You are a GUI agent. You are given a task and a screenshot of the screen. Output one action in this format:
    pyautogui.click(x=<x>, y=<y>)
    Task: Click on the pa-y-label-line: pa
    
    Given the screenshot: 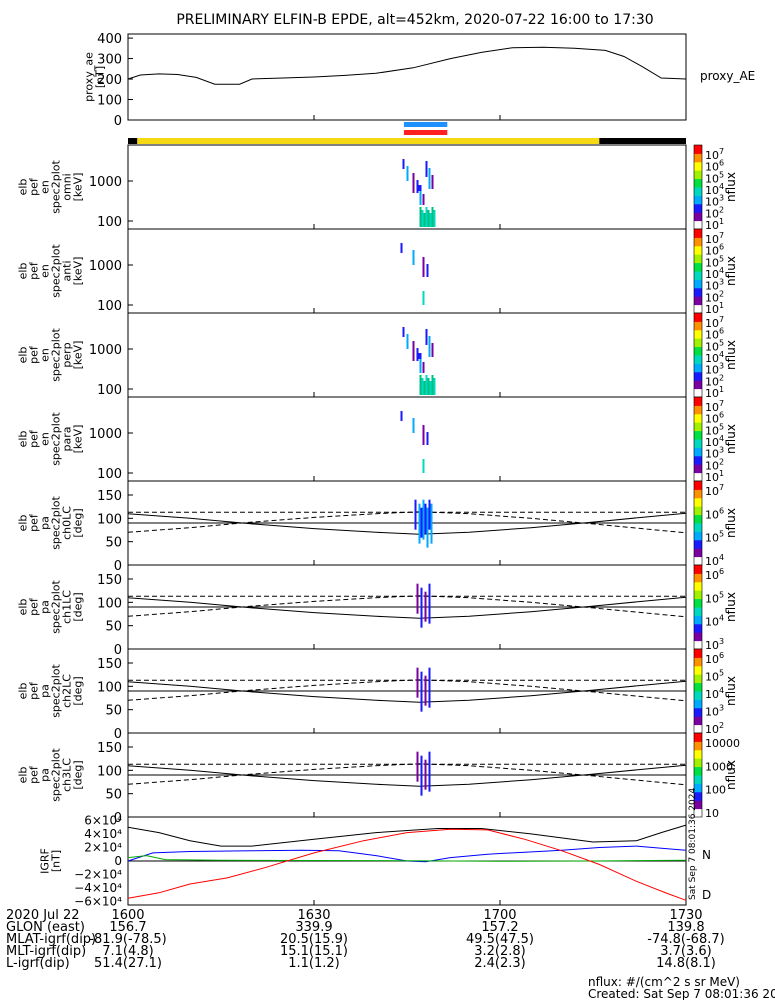 What is the action you would take?
    pyautogui.click(x=45, y=523)
    